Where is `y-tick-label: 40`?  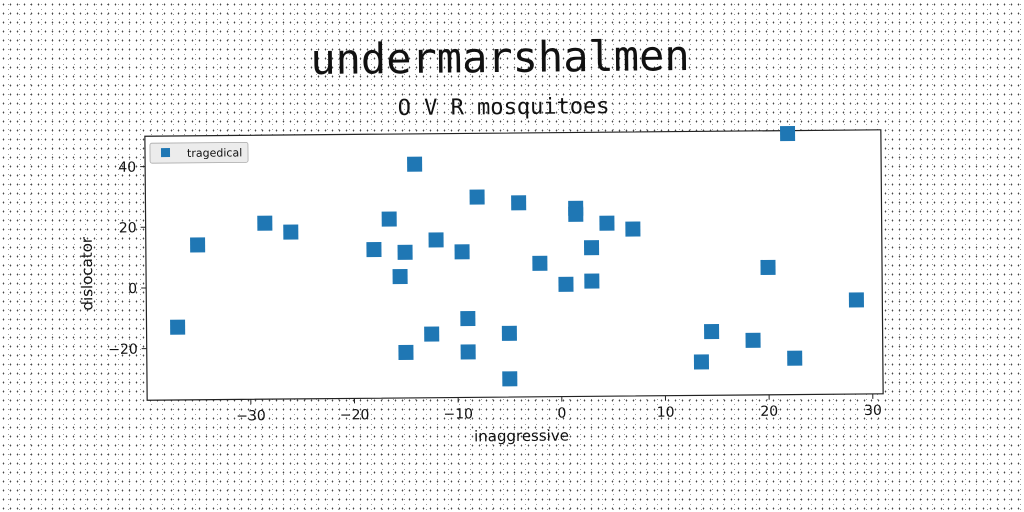 y-tick-label: 40 is located at coordinates (127, 168).